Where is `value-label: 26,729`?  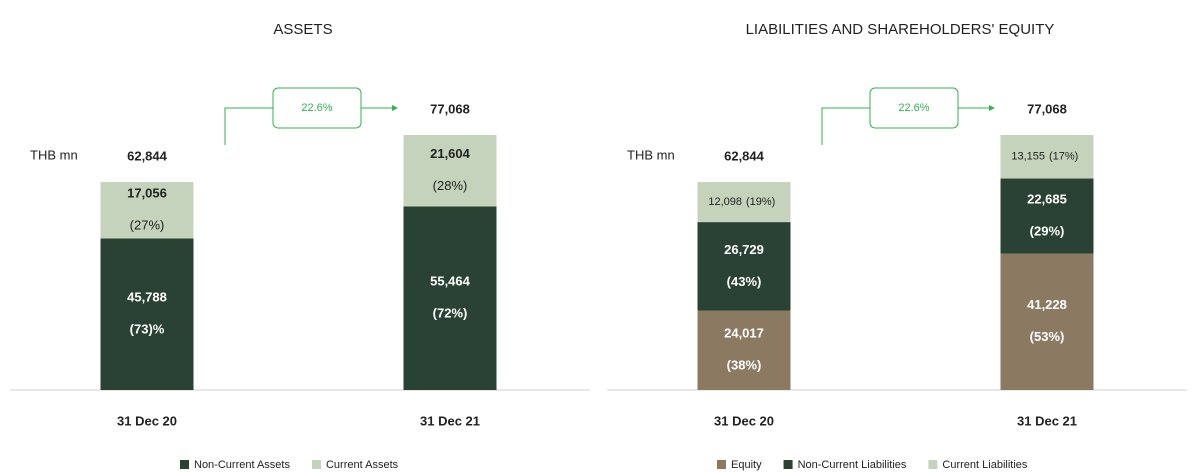 value-label: 26,729 is located at coordinates (744, 249).